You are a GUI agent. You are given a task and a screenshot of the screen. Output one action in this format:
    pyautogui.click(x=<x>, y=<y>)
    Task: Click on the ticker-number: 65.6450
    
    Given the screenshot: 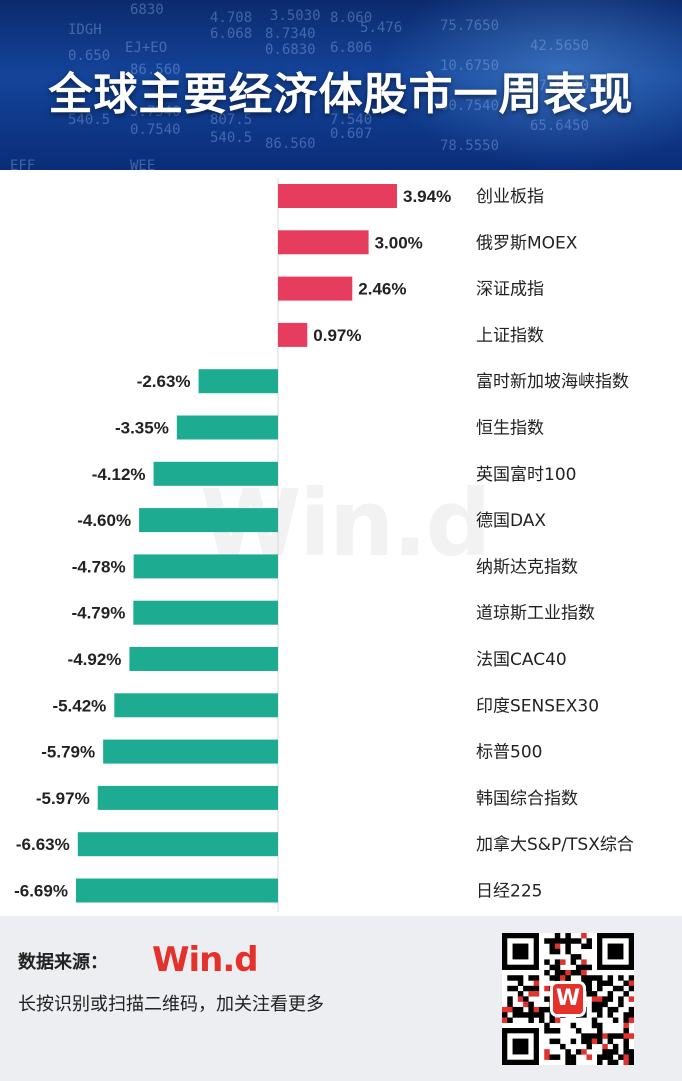 What is the action you would take?
    pyautogui.click(x=559, y=126)
    